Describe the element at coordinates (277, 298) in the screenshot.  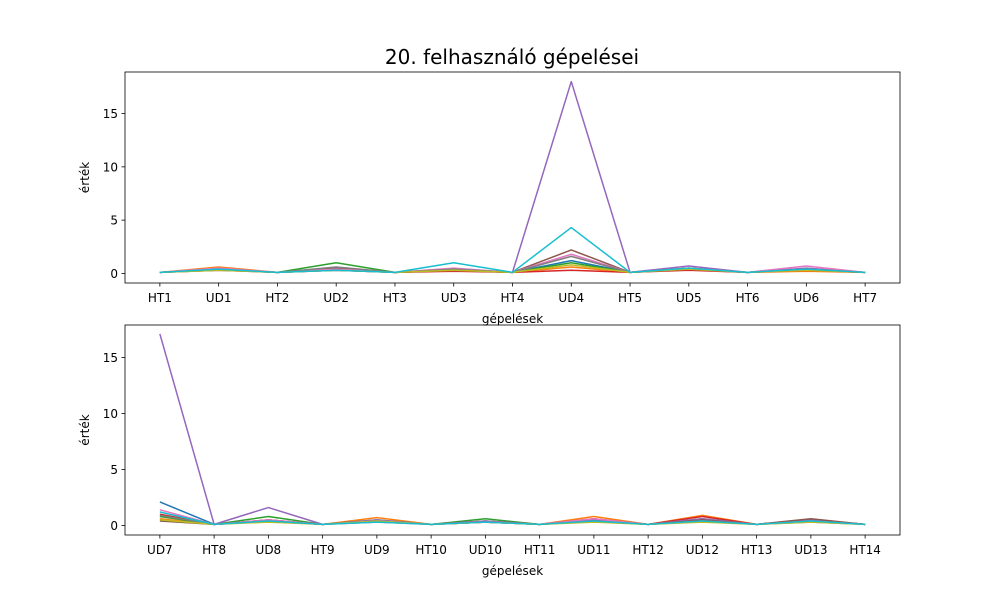
I see `x-tick-label: HT2` at that location.